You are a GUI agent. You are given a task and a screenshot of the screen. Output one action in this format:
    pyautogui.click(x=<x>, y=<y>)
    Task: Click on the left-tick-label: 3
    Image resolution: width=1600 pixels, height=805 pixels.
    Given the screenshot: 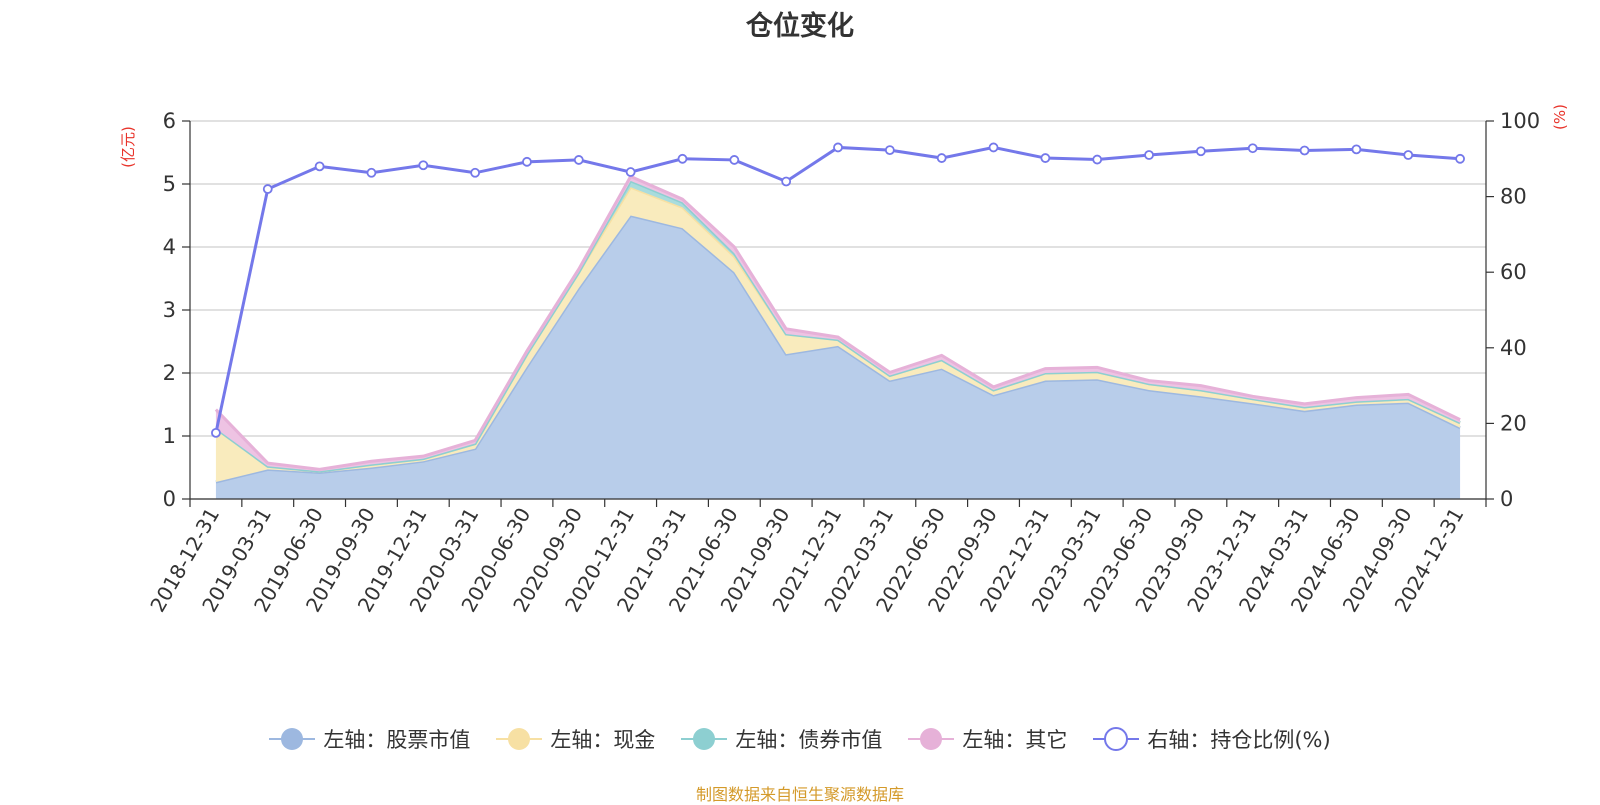 What is the action you would take?
    pyautogui.click(x=169, y=310)
    